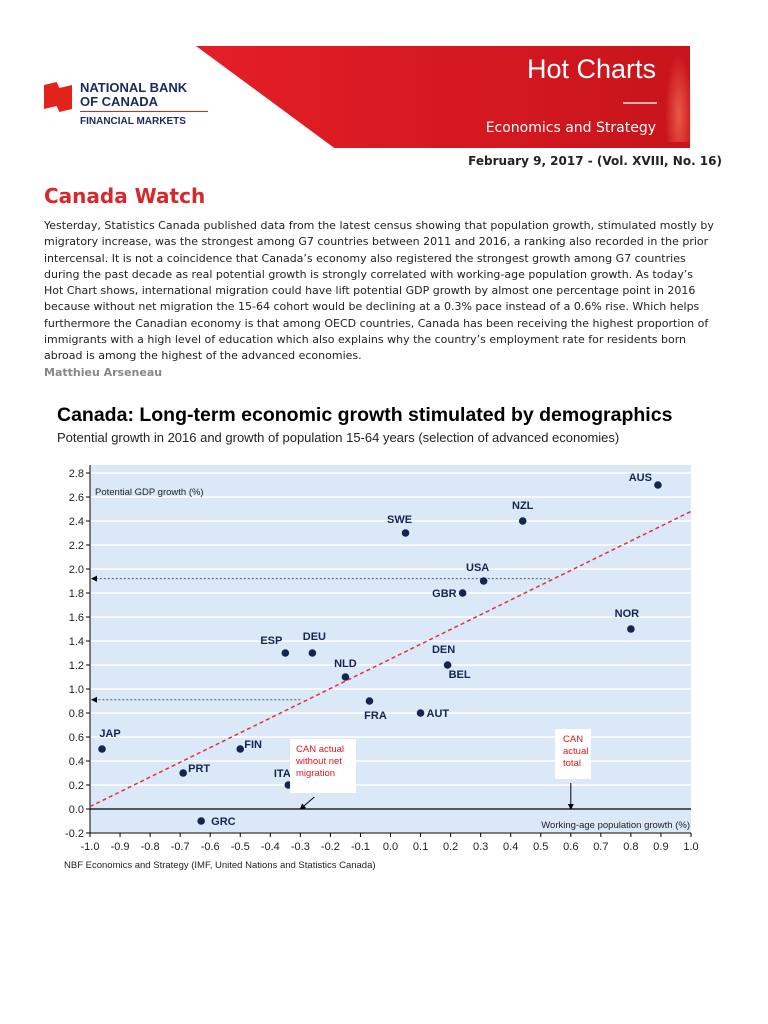 The image size is (768, 1024). What do you see at coordinates (76, 714) in the screenshot?
I see `y-tick-label: 0.8` at bounding box center [76, 714].